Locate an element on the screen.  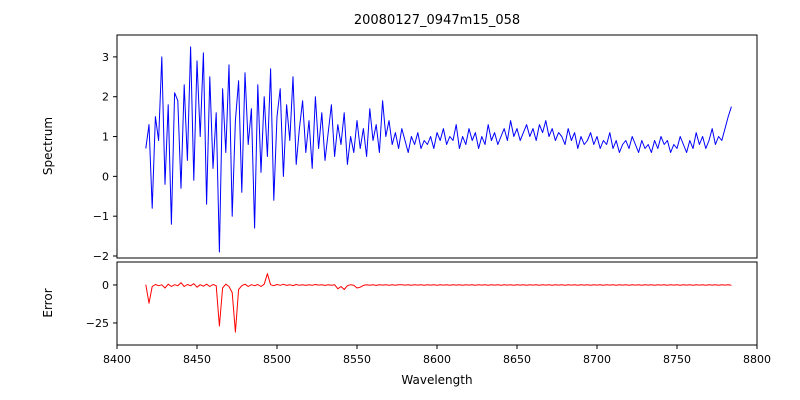
y-tick-label: −25 is located at coordinates (97, 323).